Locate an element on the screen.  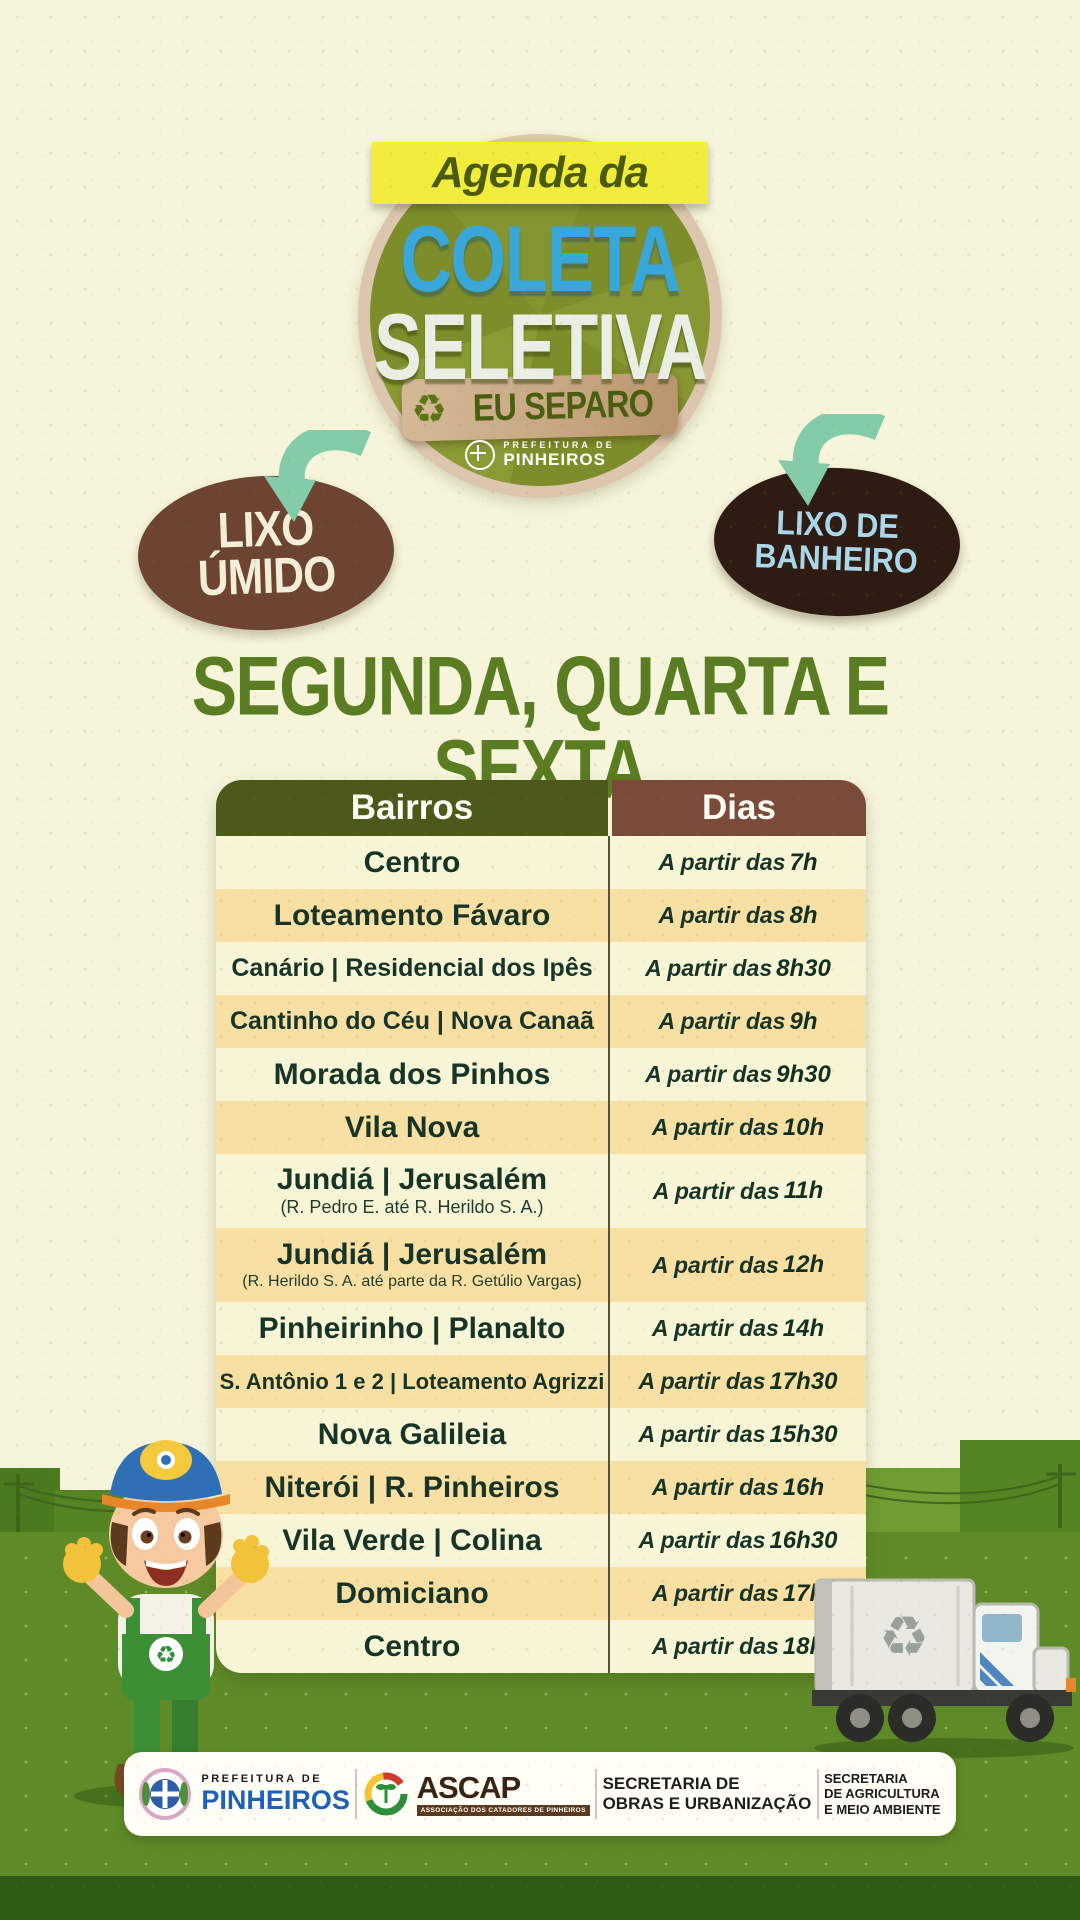
time-cell: A partir das 12h is located at coordinates (738, 1265).